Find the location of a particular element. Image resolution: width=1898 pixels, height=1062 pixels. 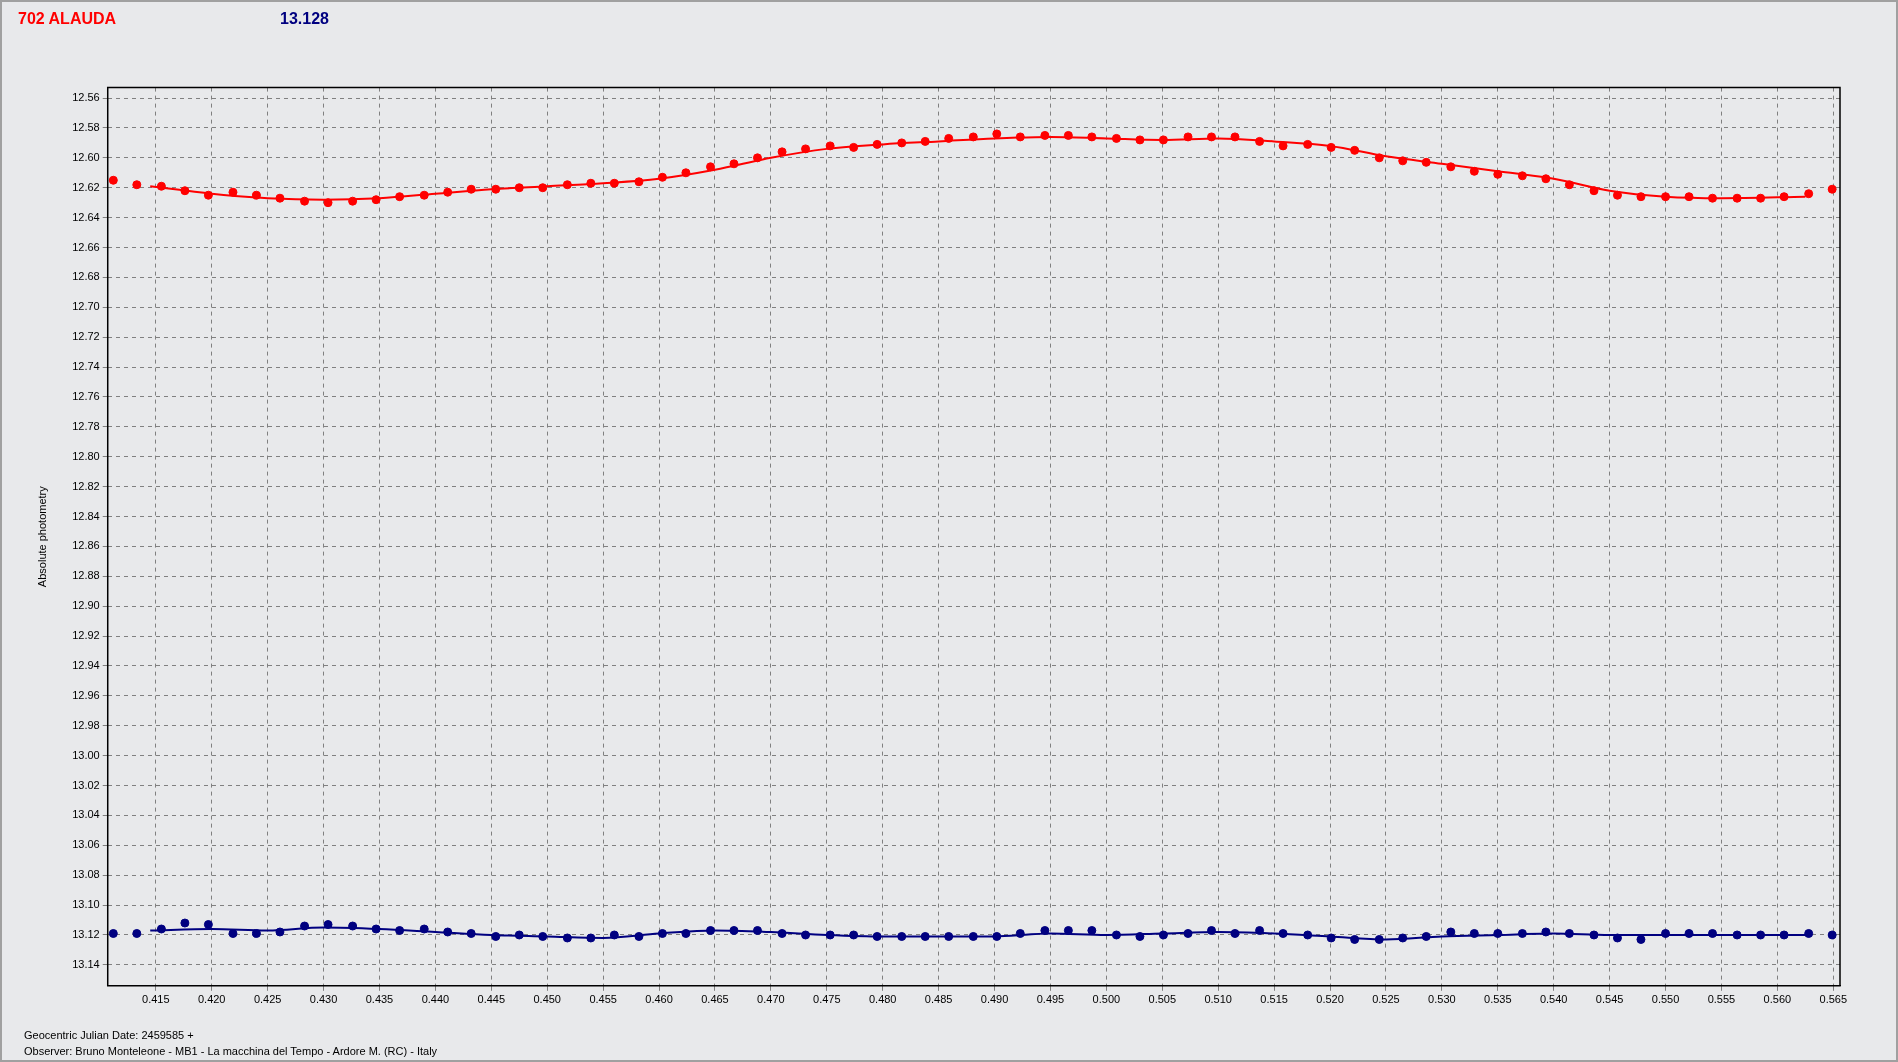

y-tick-label: 12.72 is located at coordinates (86, 336).